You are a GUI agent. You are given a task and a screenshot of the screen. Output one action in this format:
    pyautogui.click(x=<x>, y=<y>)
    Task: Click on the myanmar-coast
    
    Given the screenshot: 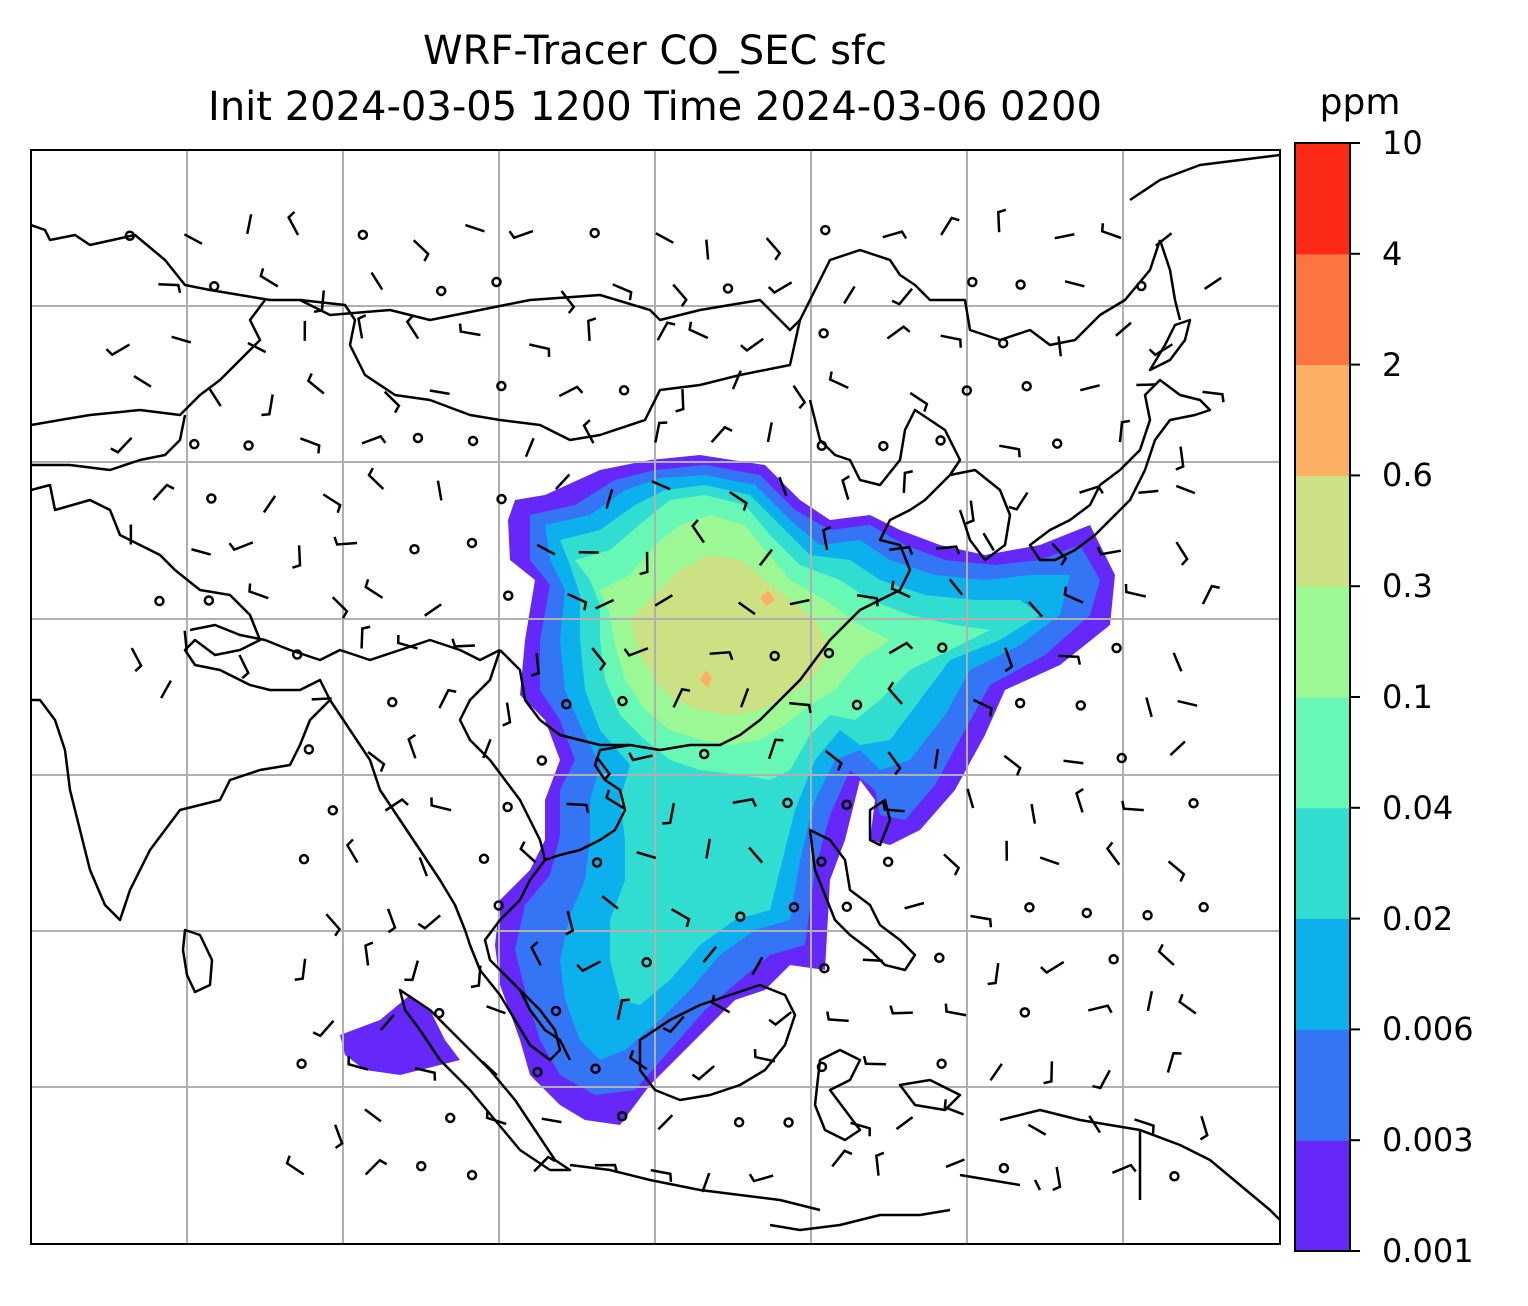 What is the action you would take?
    pyautogui.click(x=400, y=822)
    